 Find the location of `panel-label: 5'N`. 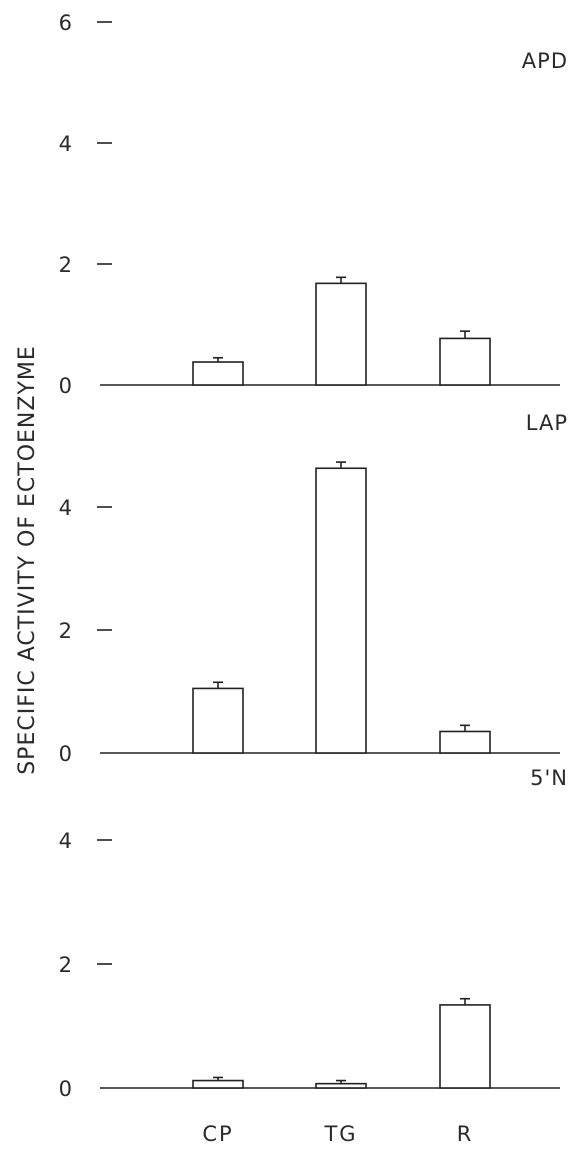

panel-label: 5'N is located at coordinates (549, 778).